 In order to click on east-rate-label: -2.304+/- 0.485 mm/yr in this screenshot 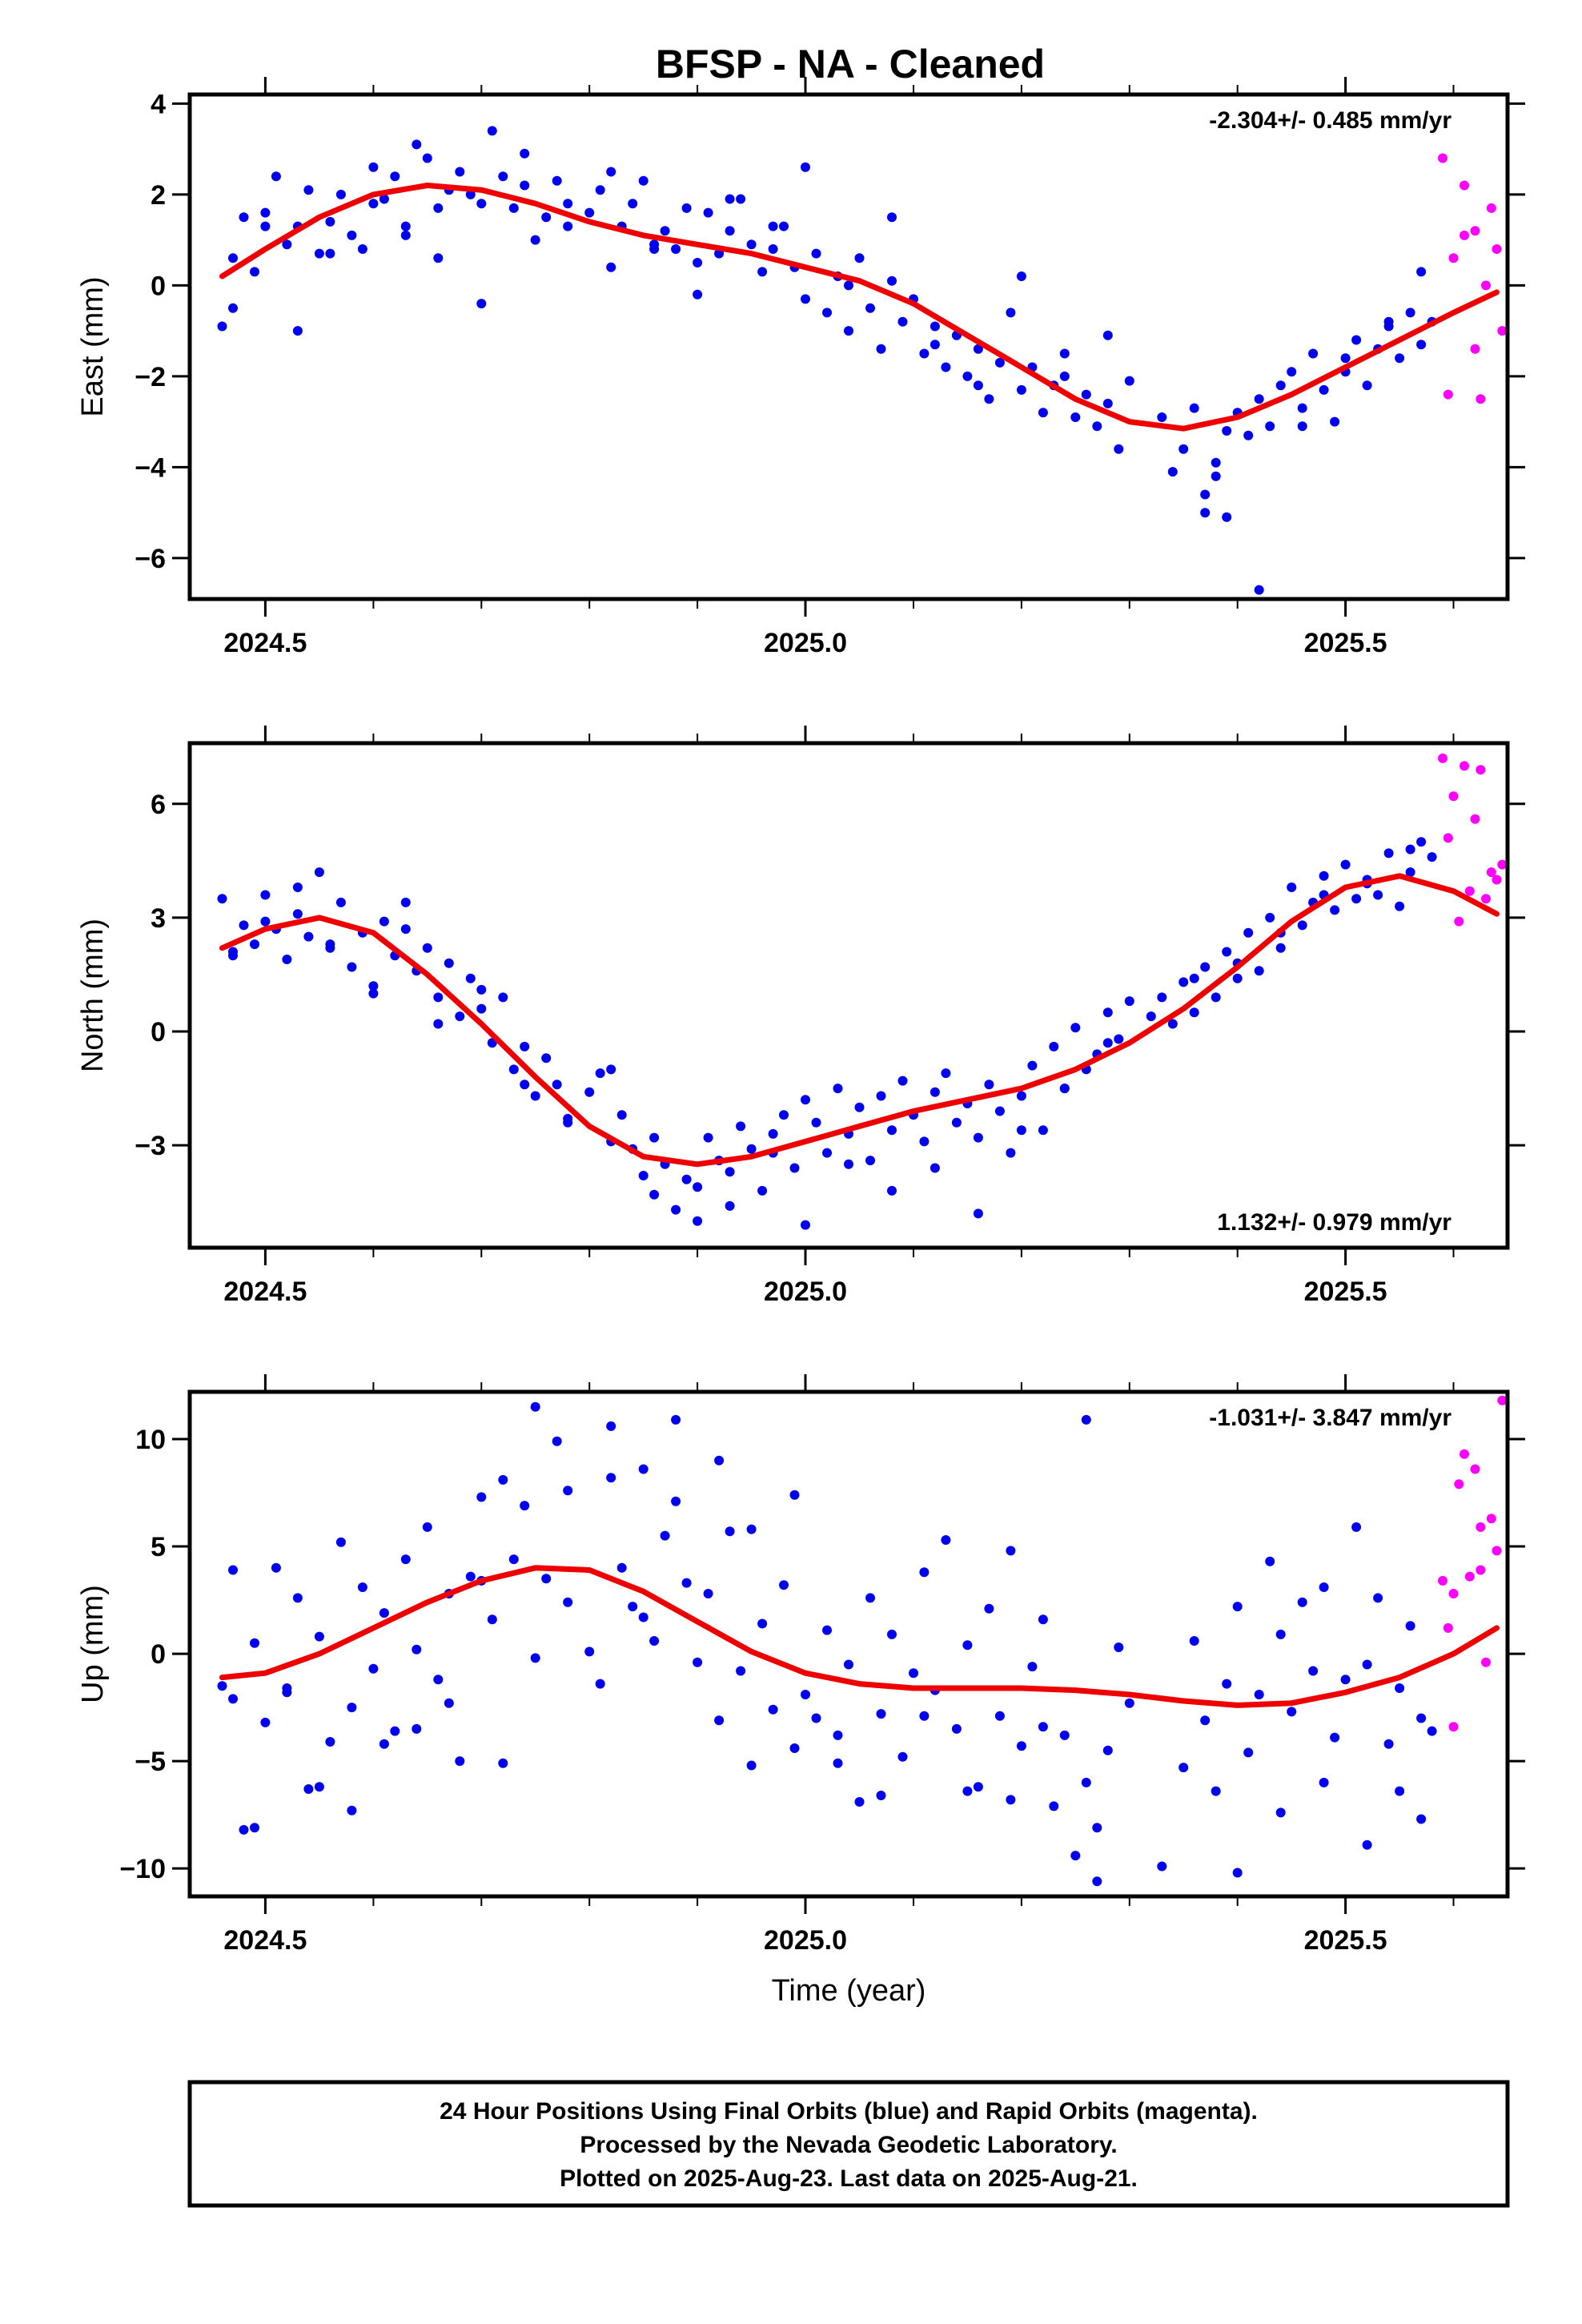, I will do `click(1330, 121)`.